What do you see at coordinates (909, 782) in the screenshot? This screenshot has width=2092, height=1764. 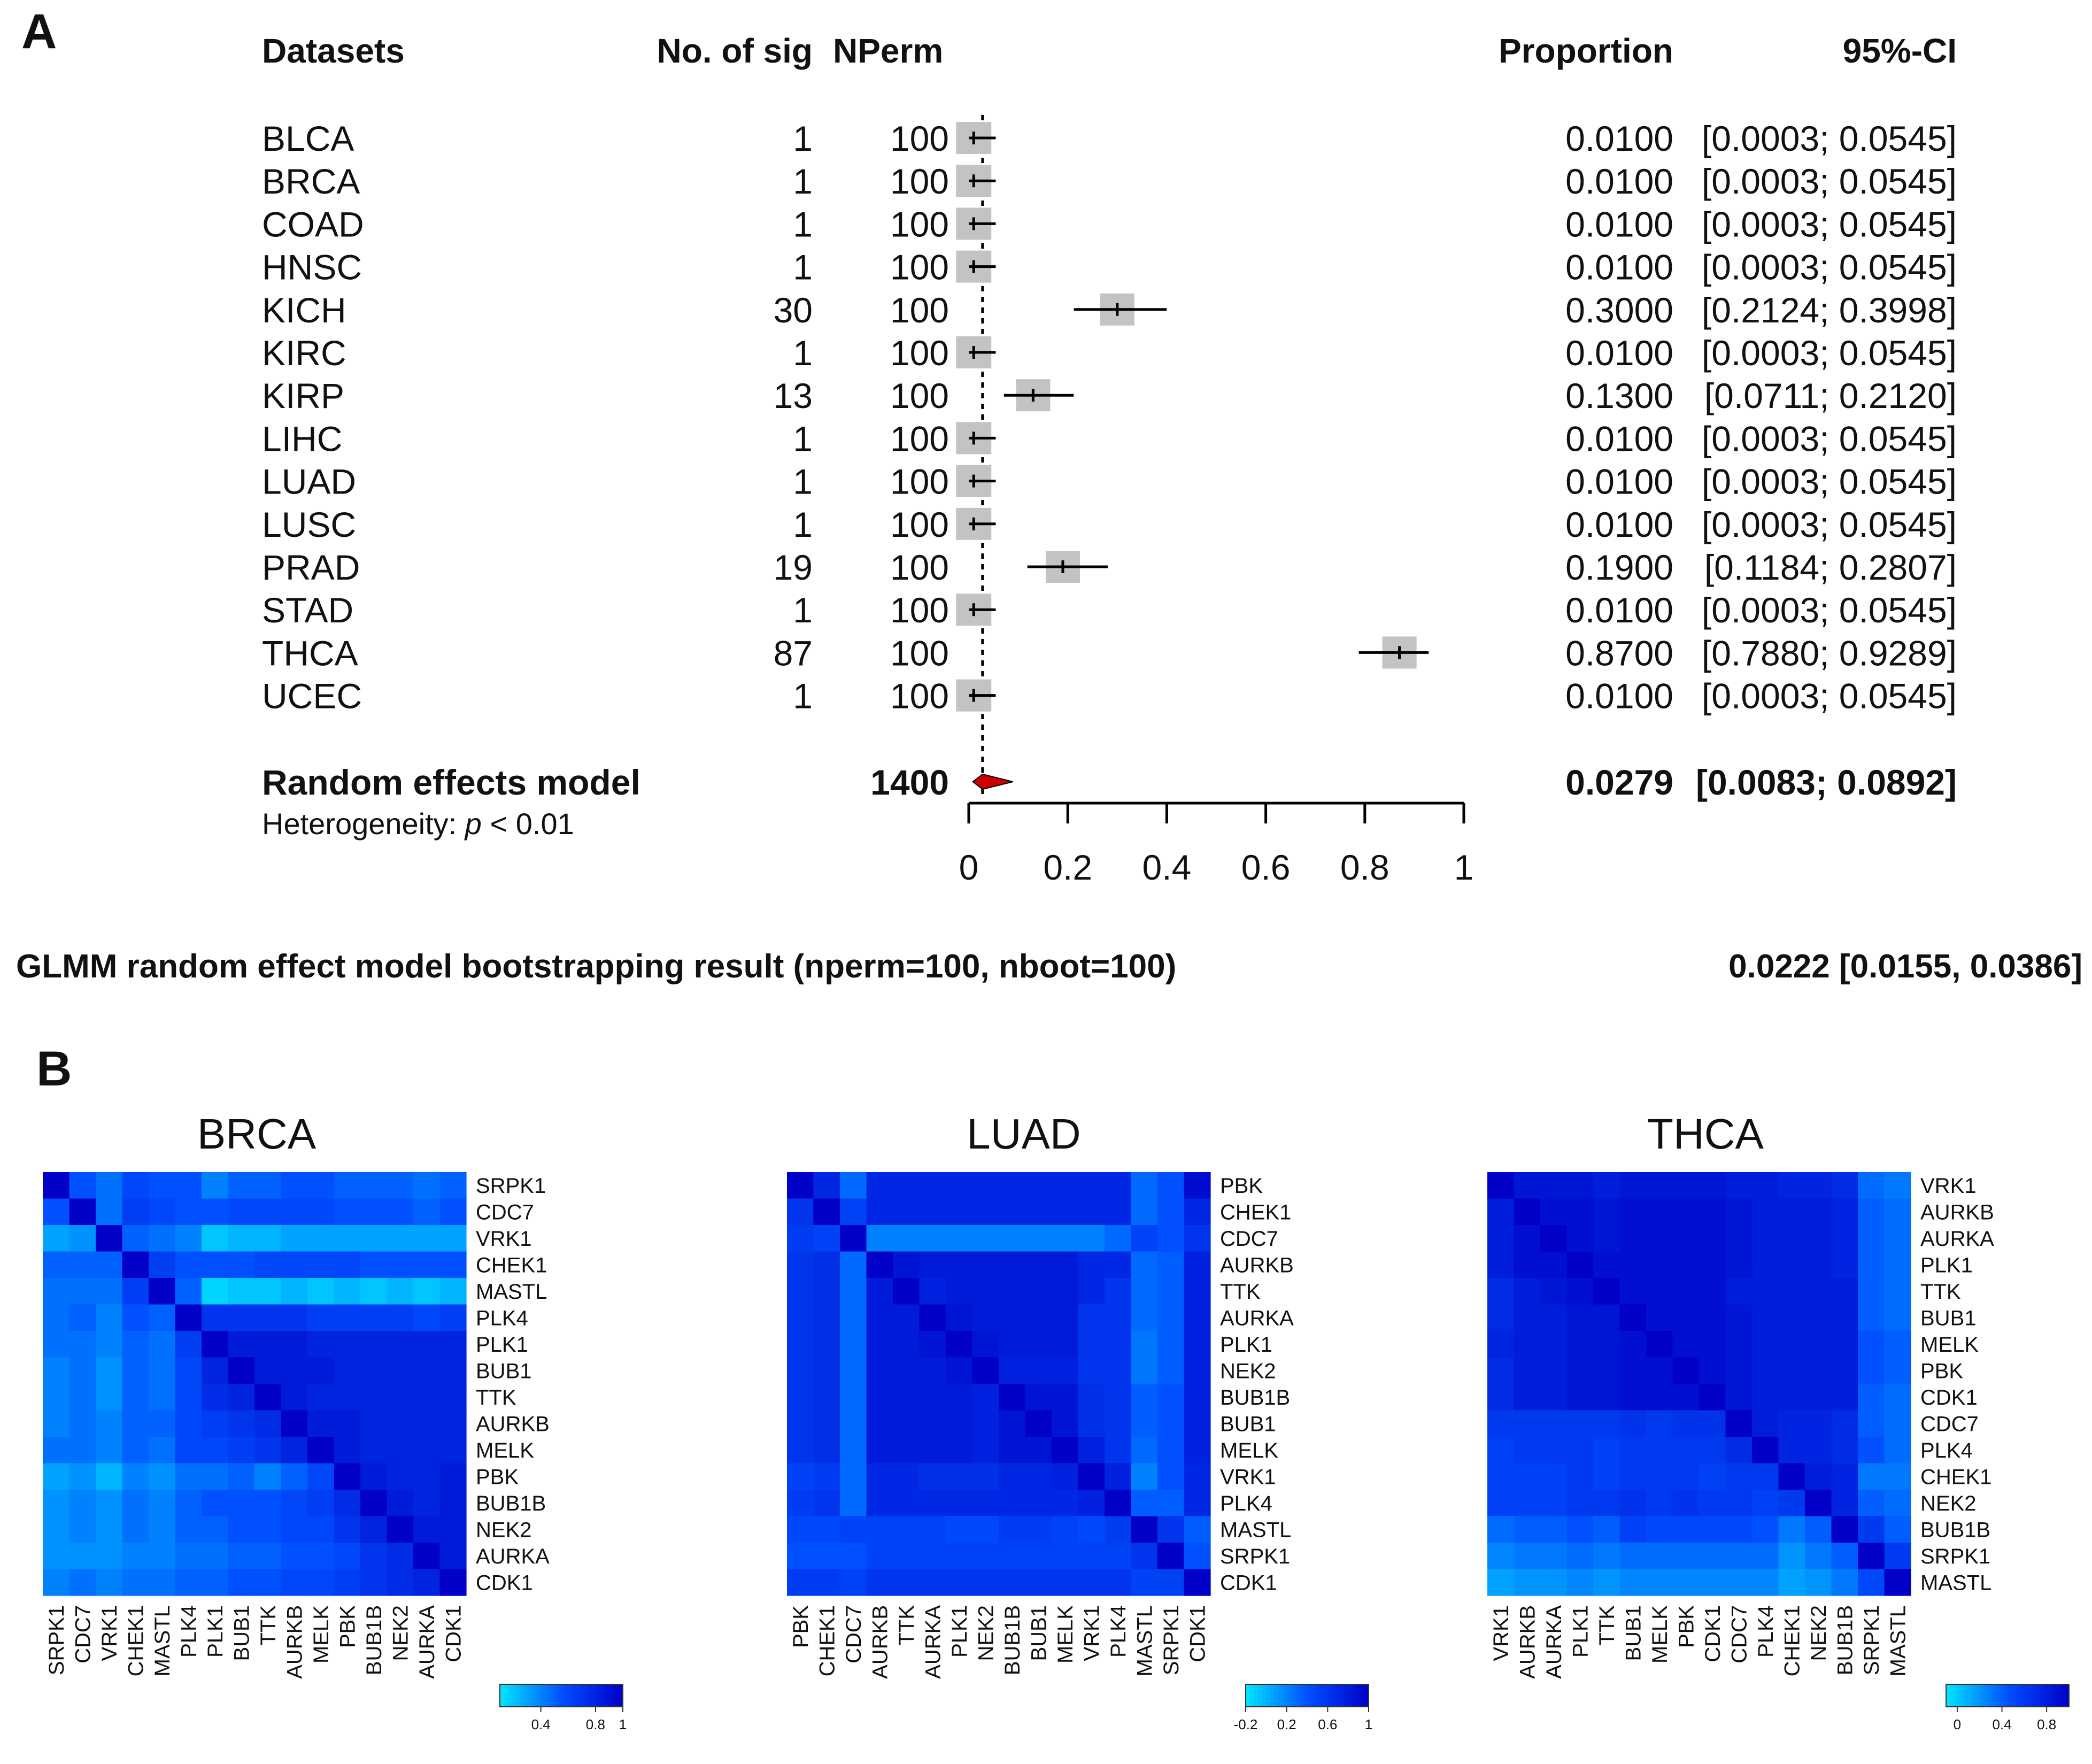 I see `summary-total: 1400` at bounding box center [909, 782].